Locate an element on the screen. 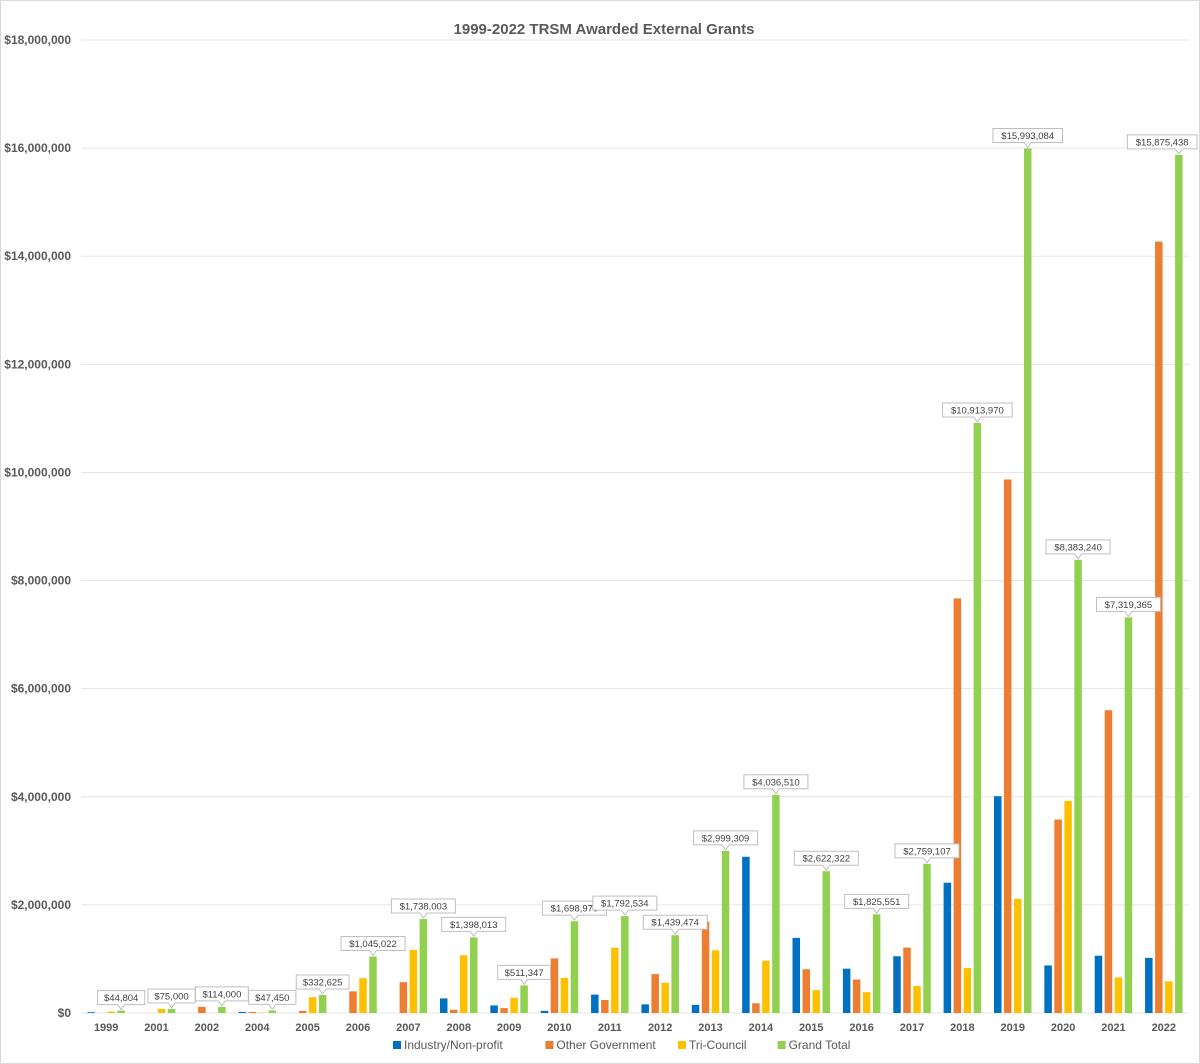 This screenshot has width=1200, height=1064. x-tick-label: 2011 is located at coordinates (610, 1028).